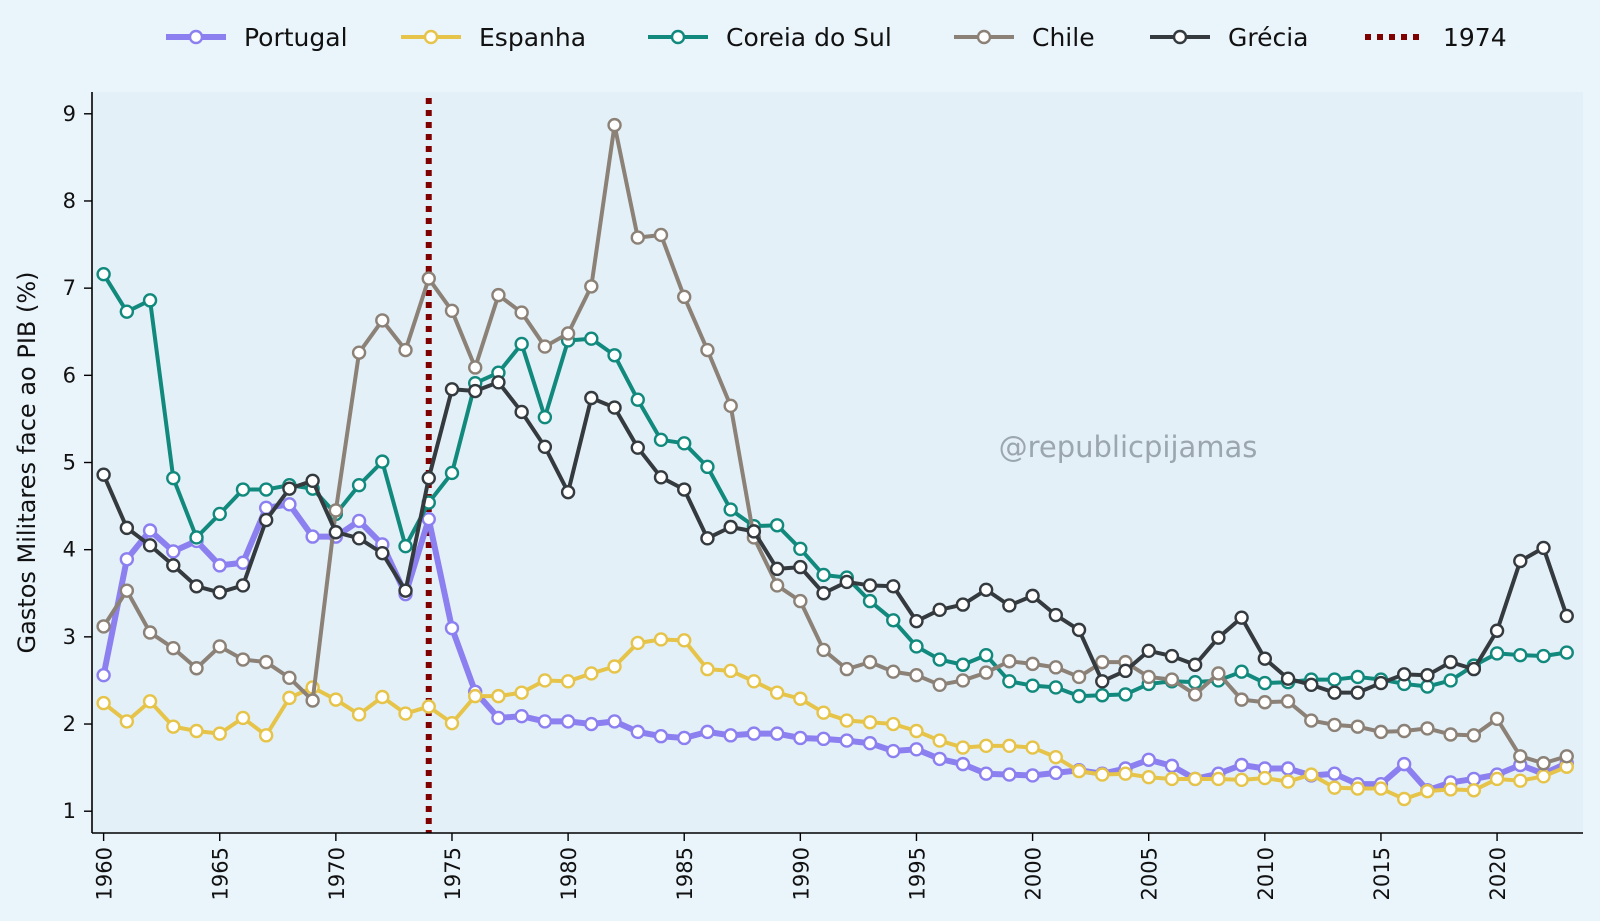 The width and height of the screenshot is (1600, 921). Describe the element at coordinates (569, 873) in the screenshot. I see `x-tick-label: 1980` at that location.